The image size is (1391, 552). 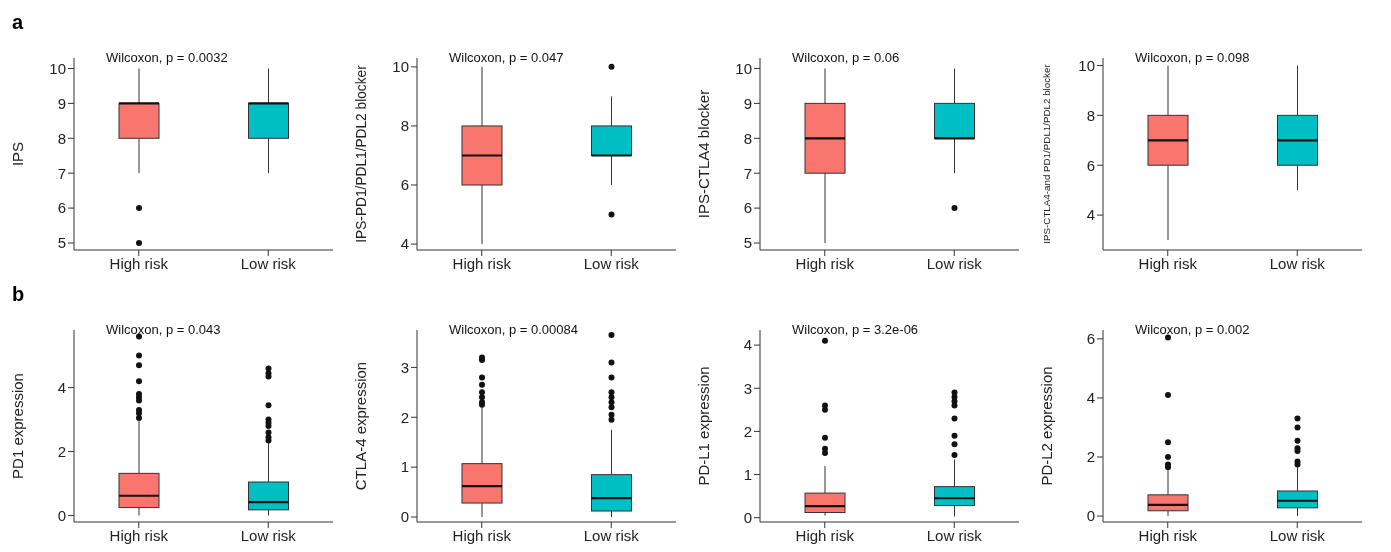 I want to click on y-axis-title: IPS-CTLA4 blocker, so click(x=704, y=154).